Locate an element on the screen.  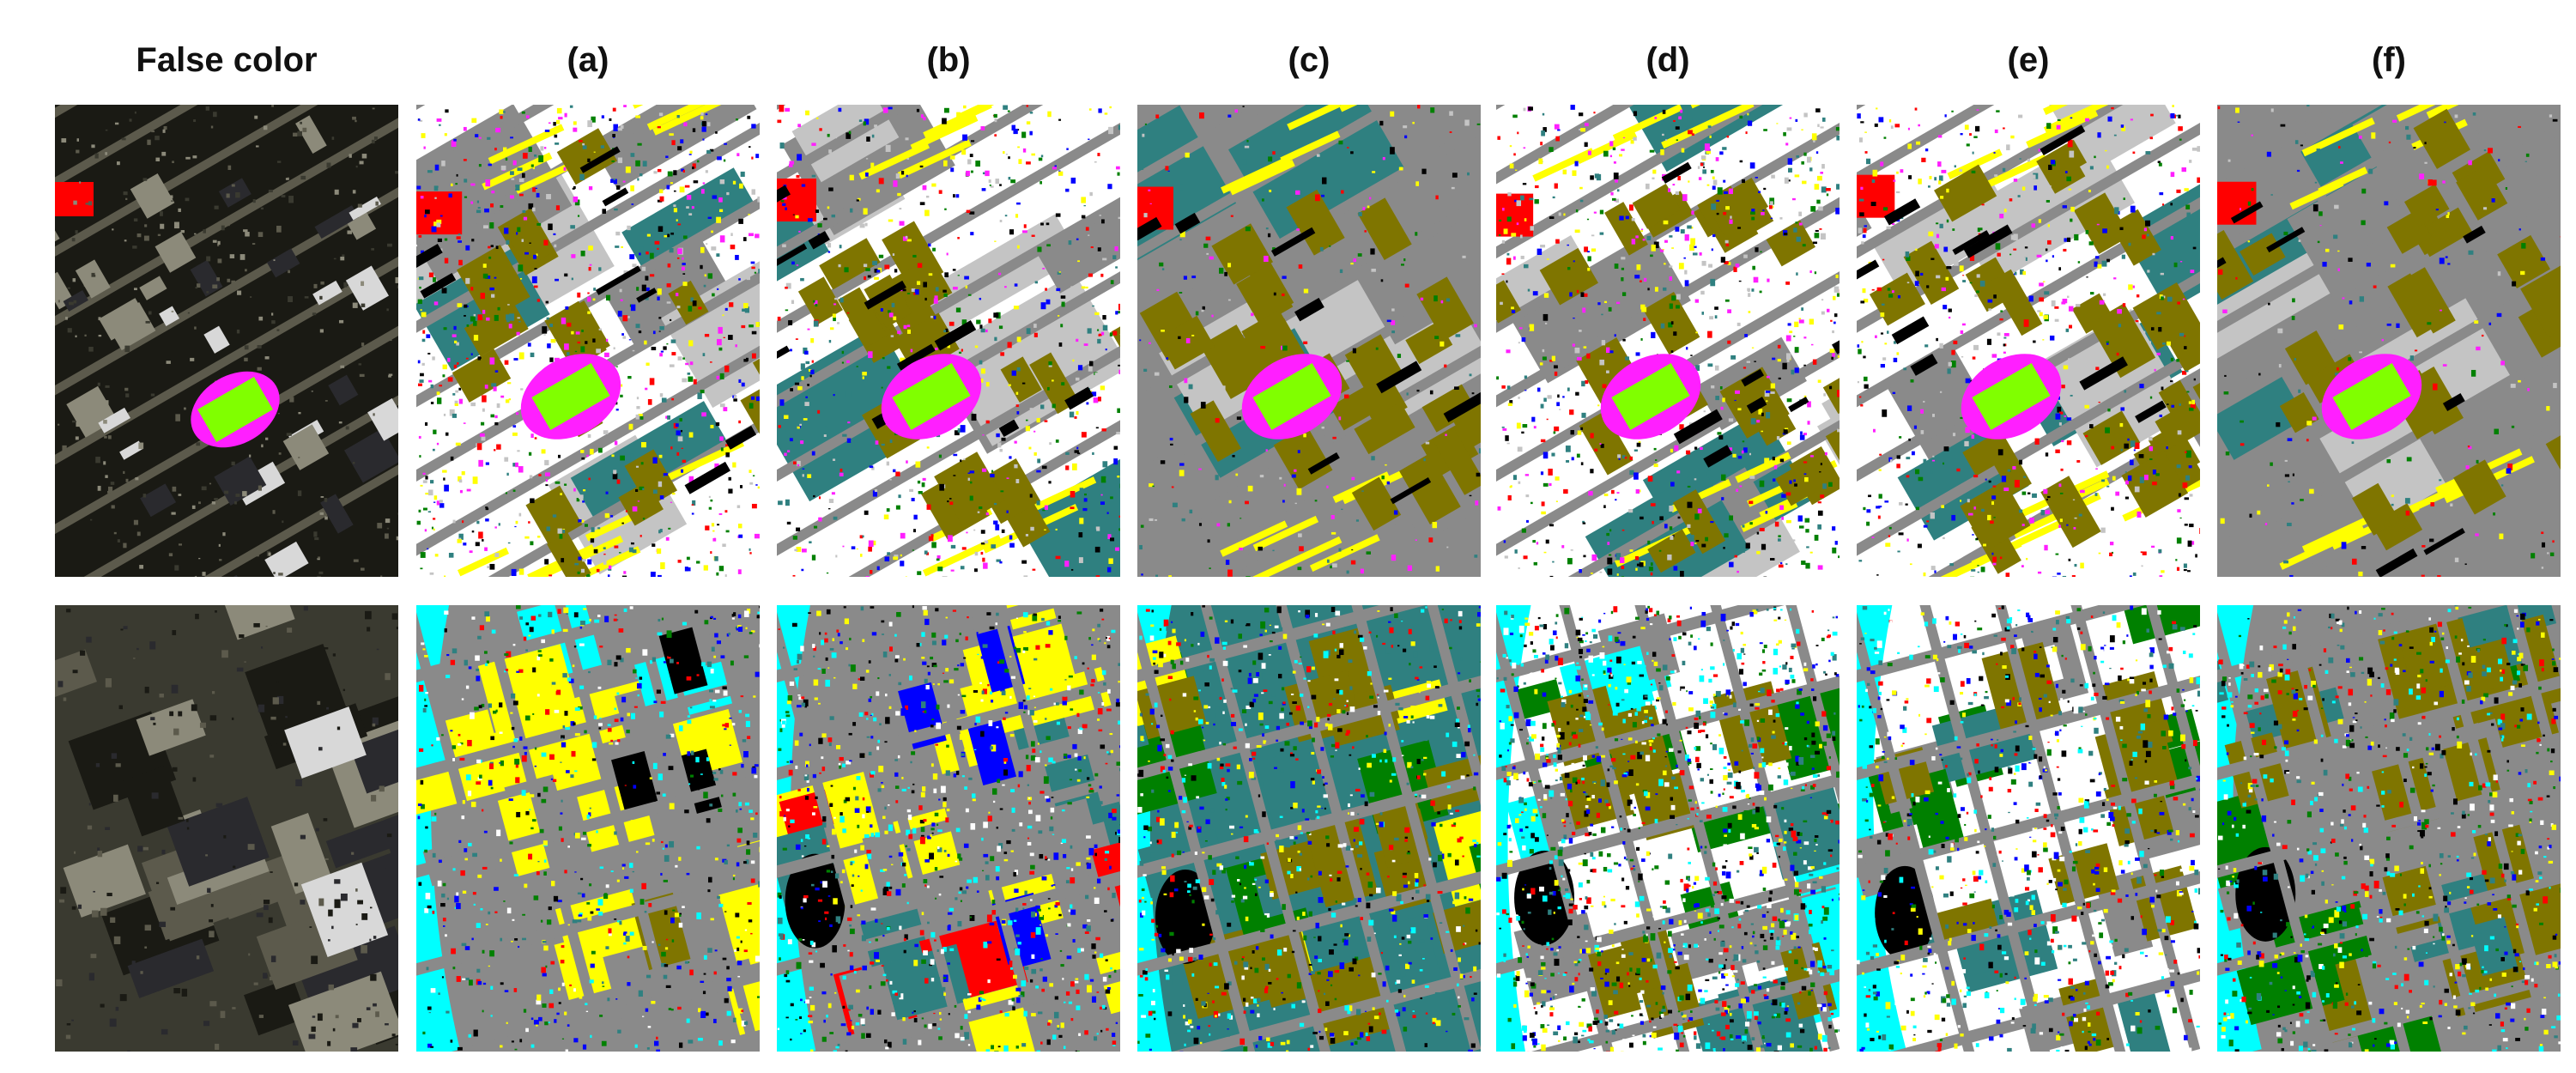
column-title-c: (c) is located at coordinates (1309, 60).